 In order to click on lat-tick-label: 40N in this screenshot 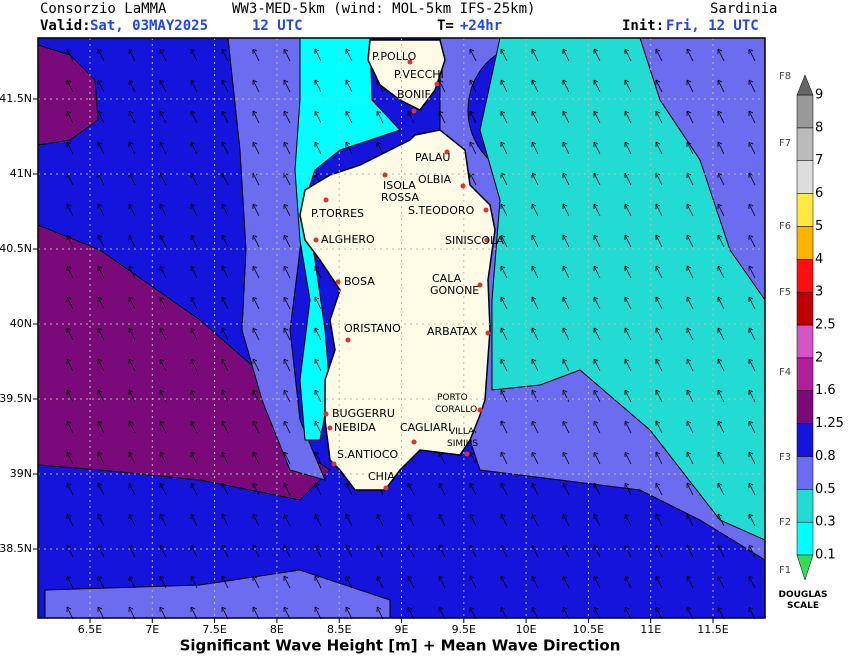, I will do `click(21, 323)`.